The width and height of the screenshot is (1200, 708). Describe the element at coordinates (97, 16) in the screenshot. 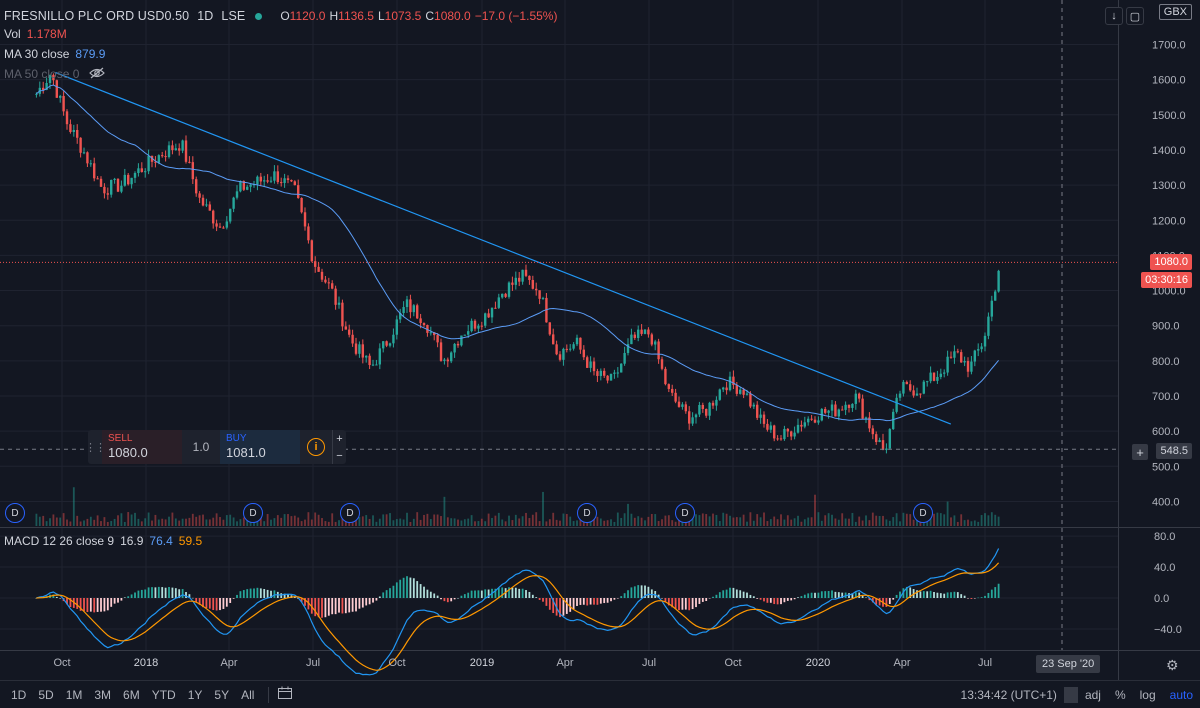

I see `symbol-title: FRESNILLO PLC ORD USD0.50` at that location.